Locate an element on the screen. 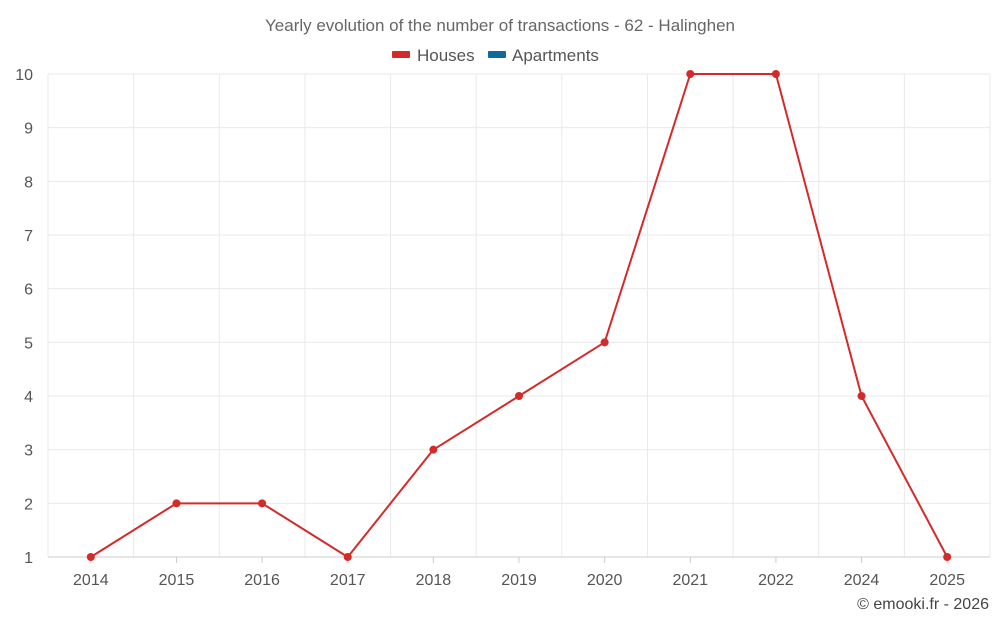 The width and height of the screenshot is (1000, 625). y-tick-label: 8 is located at coordinates (28, 182).